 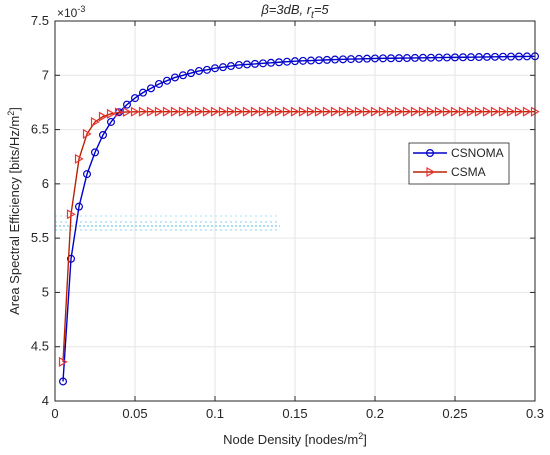 I want to click on y-exponent-label: ×10⁻³, so click(x=71, y=12).